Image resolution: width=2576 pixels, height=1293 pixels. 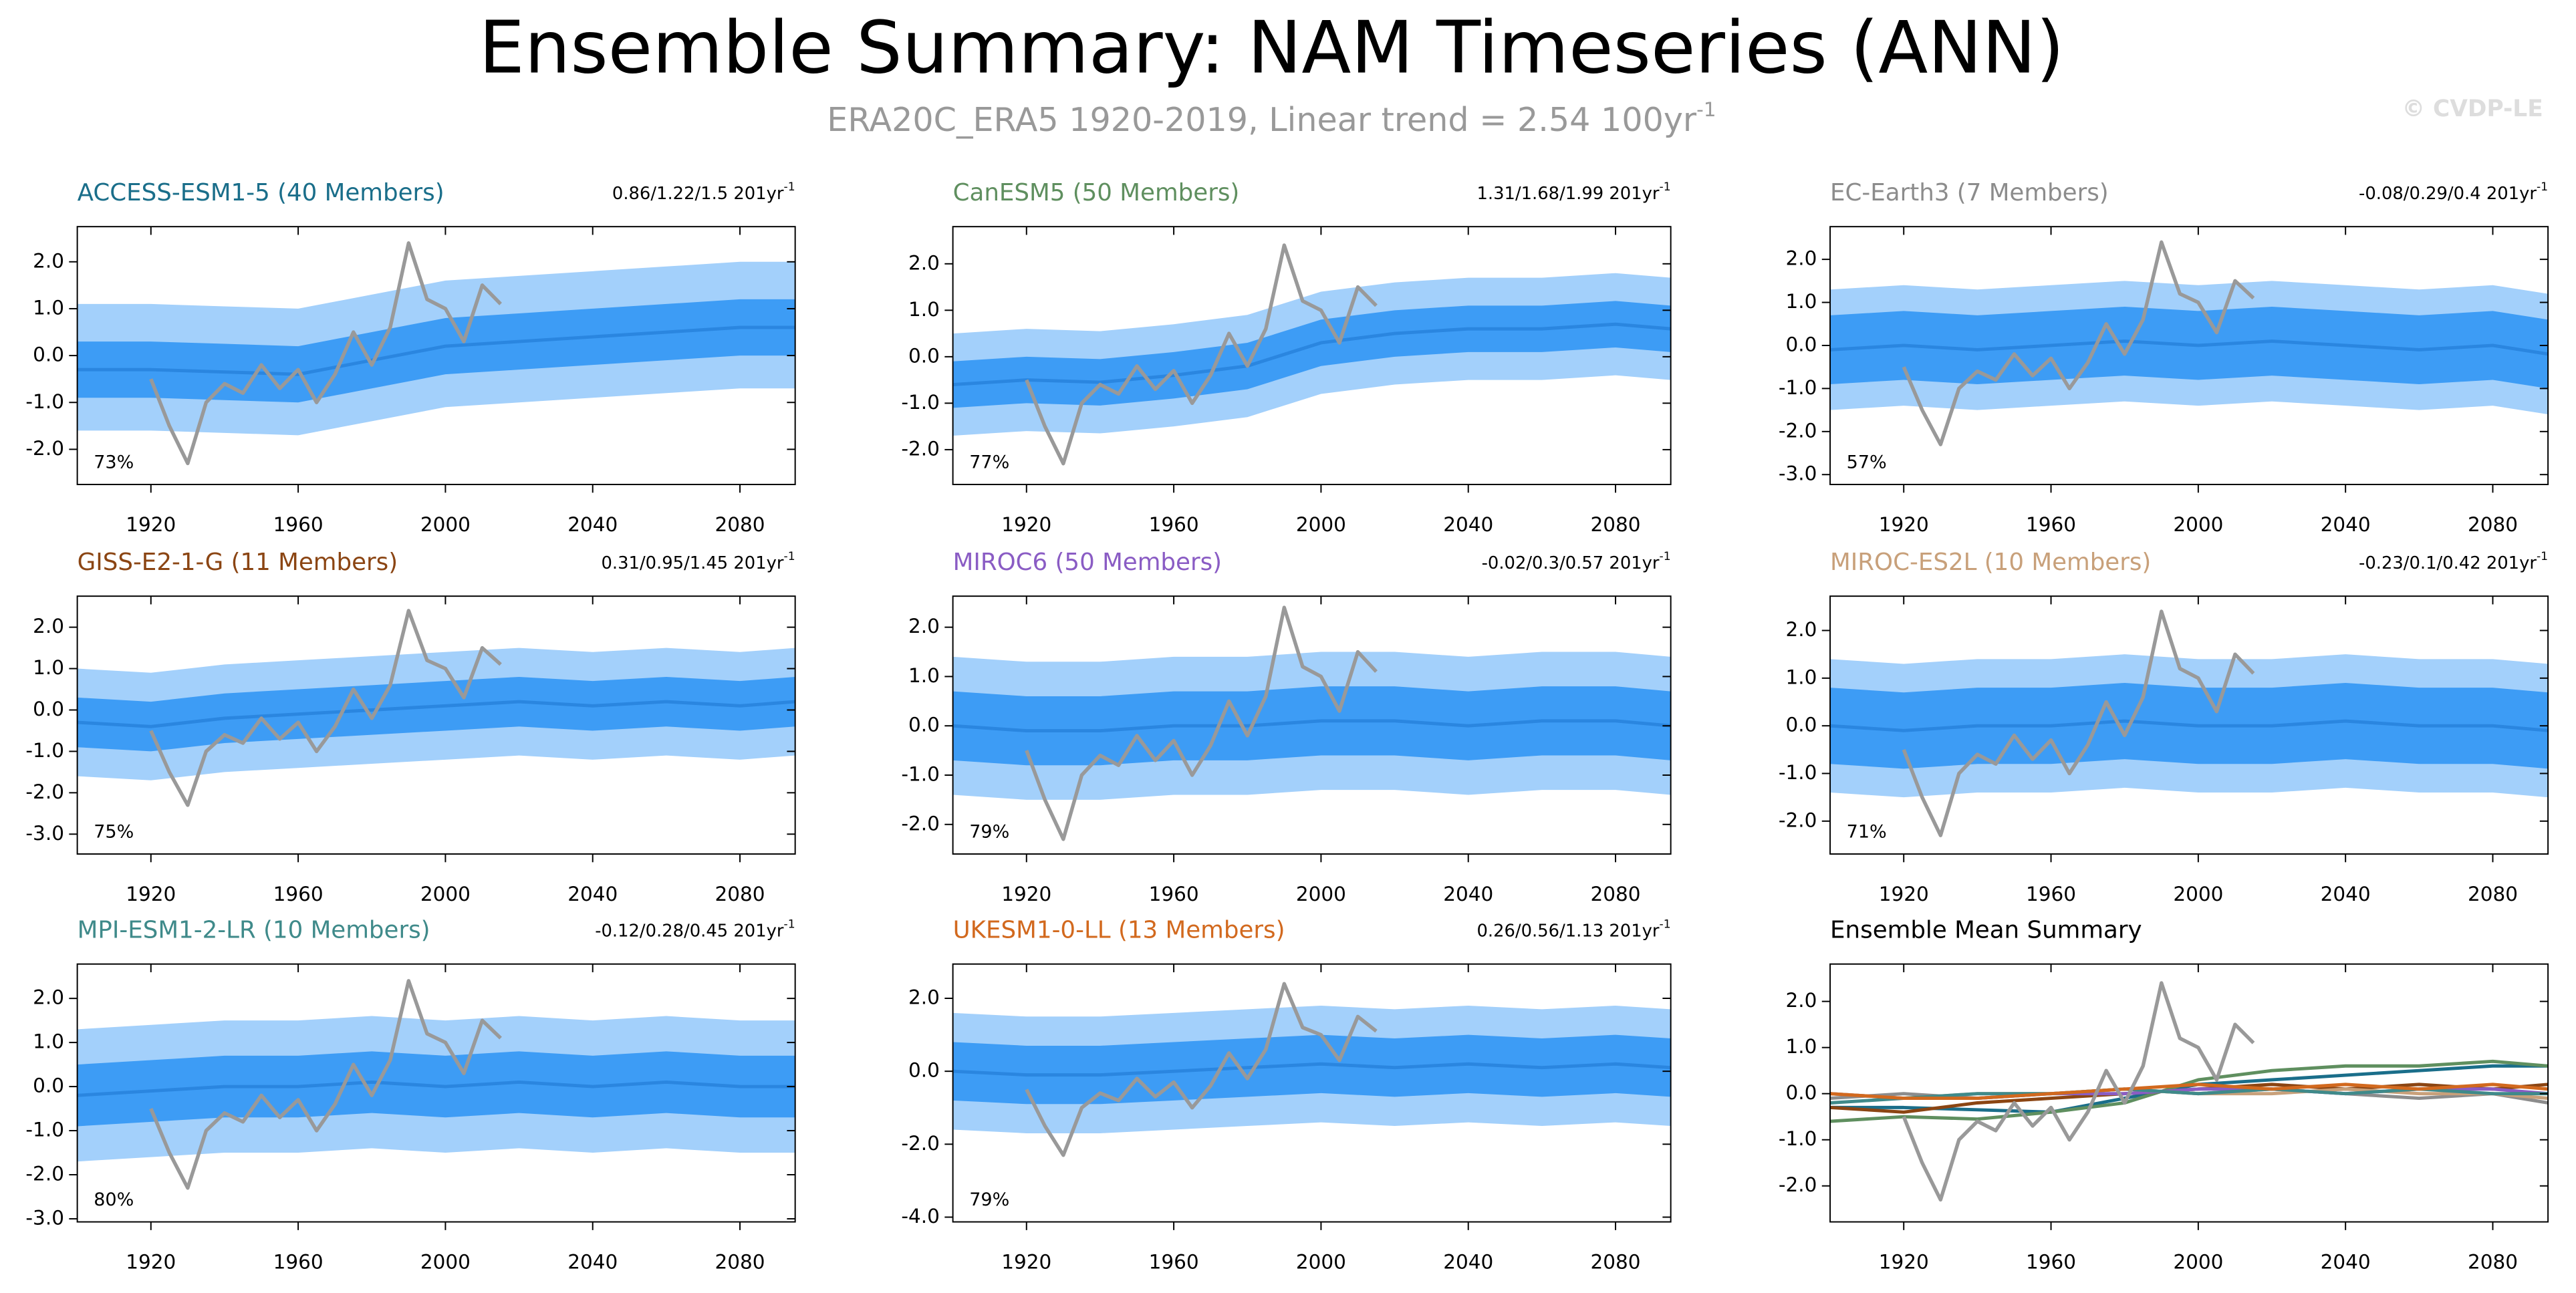 I want to click on panel-title: UKESM1-0-LL (13 Members), so click(x=1119, y=930).